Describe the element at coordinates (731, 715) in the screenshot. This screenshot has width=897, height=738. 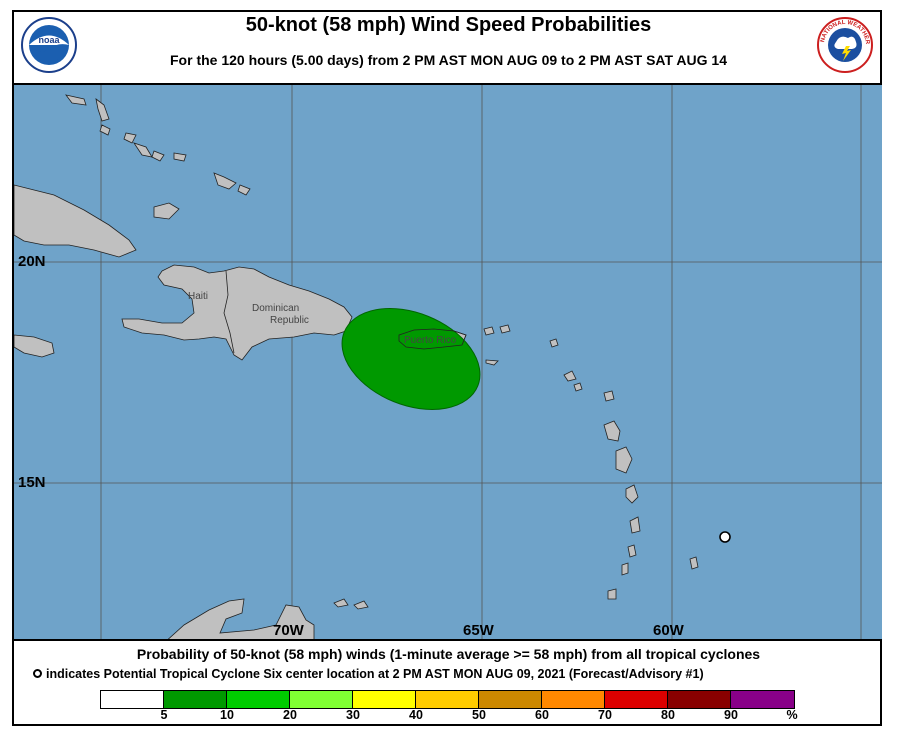
I see `legend-label-90: 90` at that location.